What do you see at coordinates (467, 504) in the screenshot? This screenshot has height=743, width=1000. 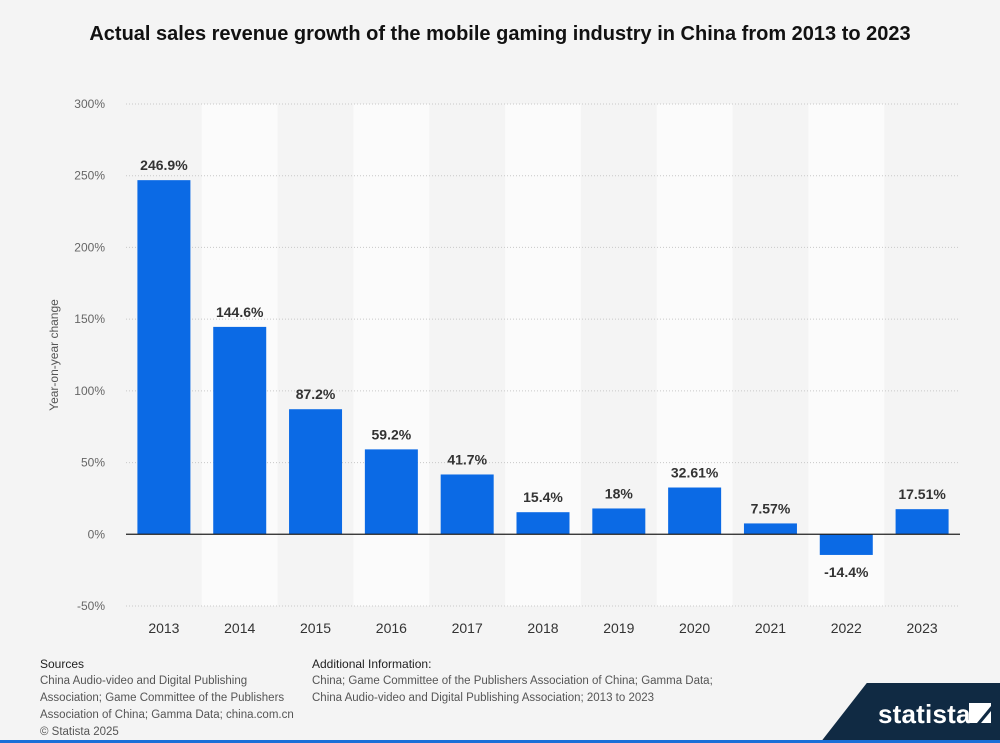 I see `bar-2017` at bounding box center [467, 504].